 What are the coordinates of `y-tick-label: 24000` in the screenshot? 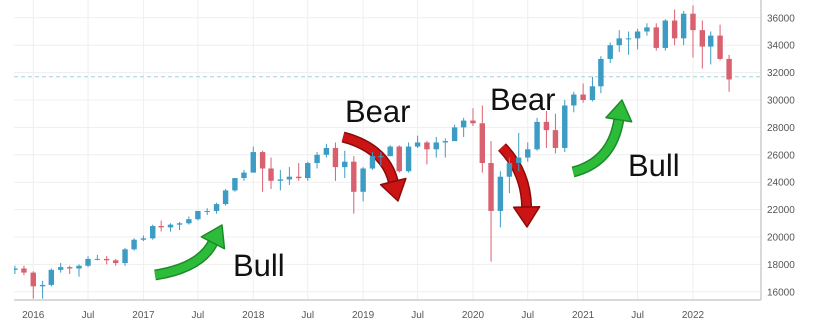 It's located at (781, 183).